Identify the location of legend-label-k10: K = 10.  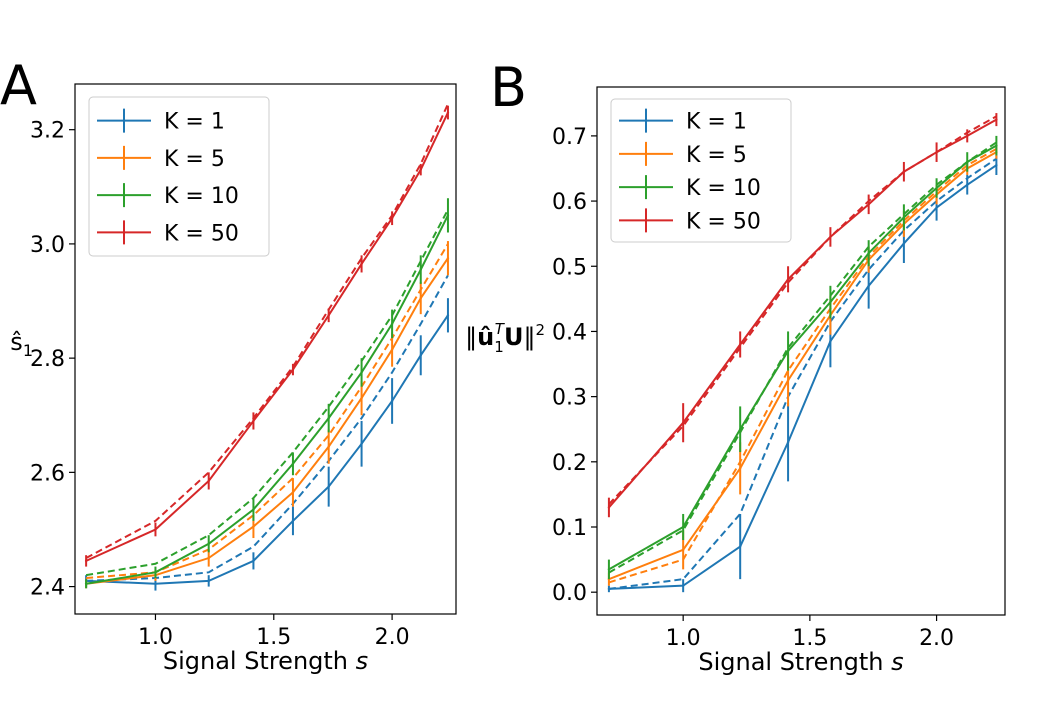
(201, 196).